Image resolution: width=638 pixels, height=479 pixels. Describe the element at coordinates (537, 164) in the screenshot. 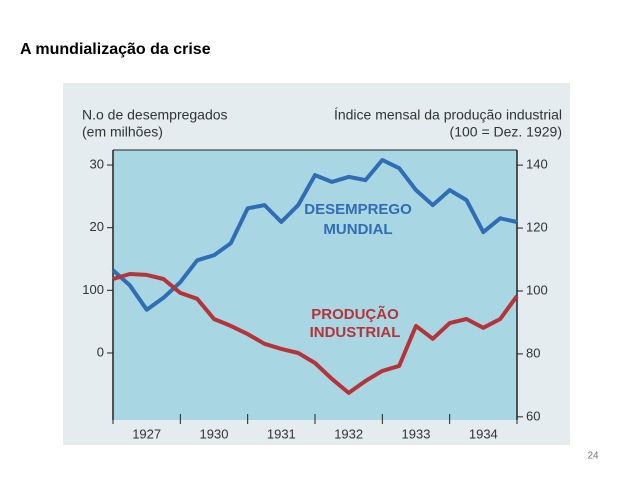

I see `y2-tick-label: 140` at that location.